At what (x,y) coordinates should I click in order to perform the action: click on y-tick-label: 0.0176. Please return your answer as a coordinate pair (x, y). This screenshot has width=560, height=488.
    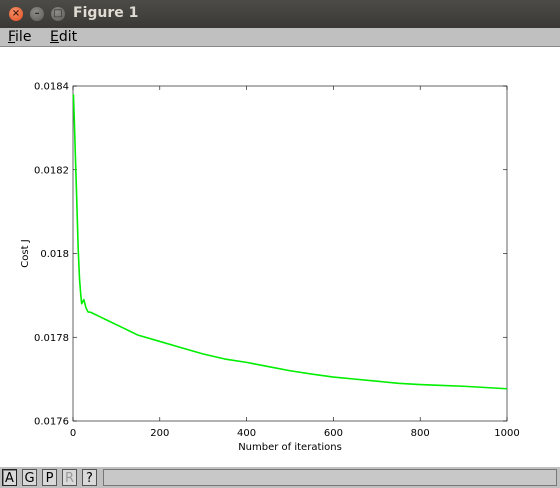
    Looking at the image, I should click on (51, 422).